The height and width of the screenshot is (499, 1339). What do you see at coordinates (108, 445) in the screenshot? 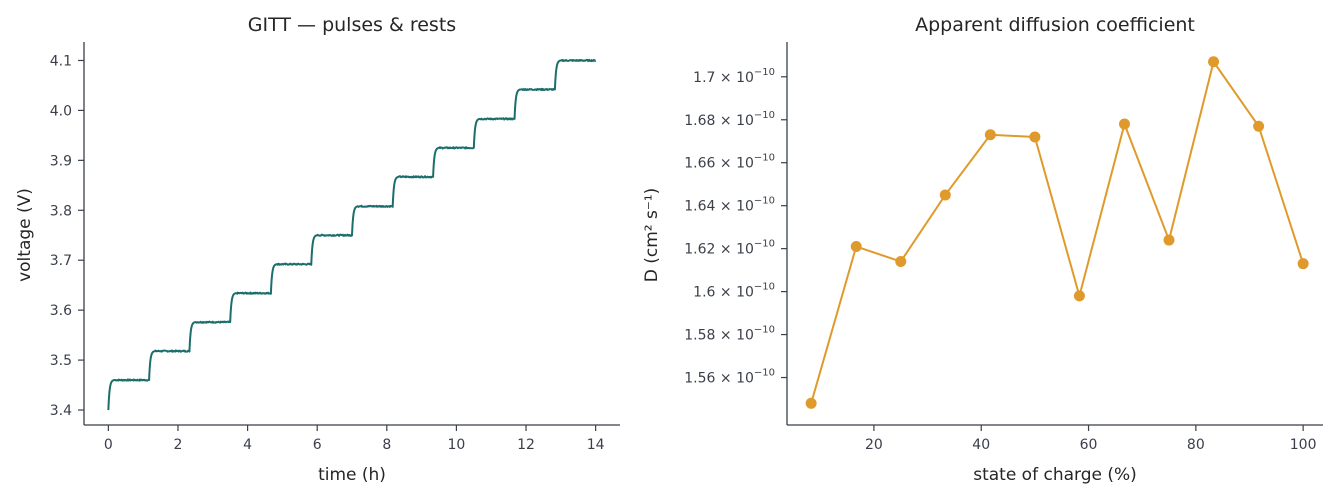
I see `gitt-x-tick-label: 0` at bounding box center [108, 445].